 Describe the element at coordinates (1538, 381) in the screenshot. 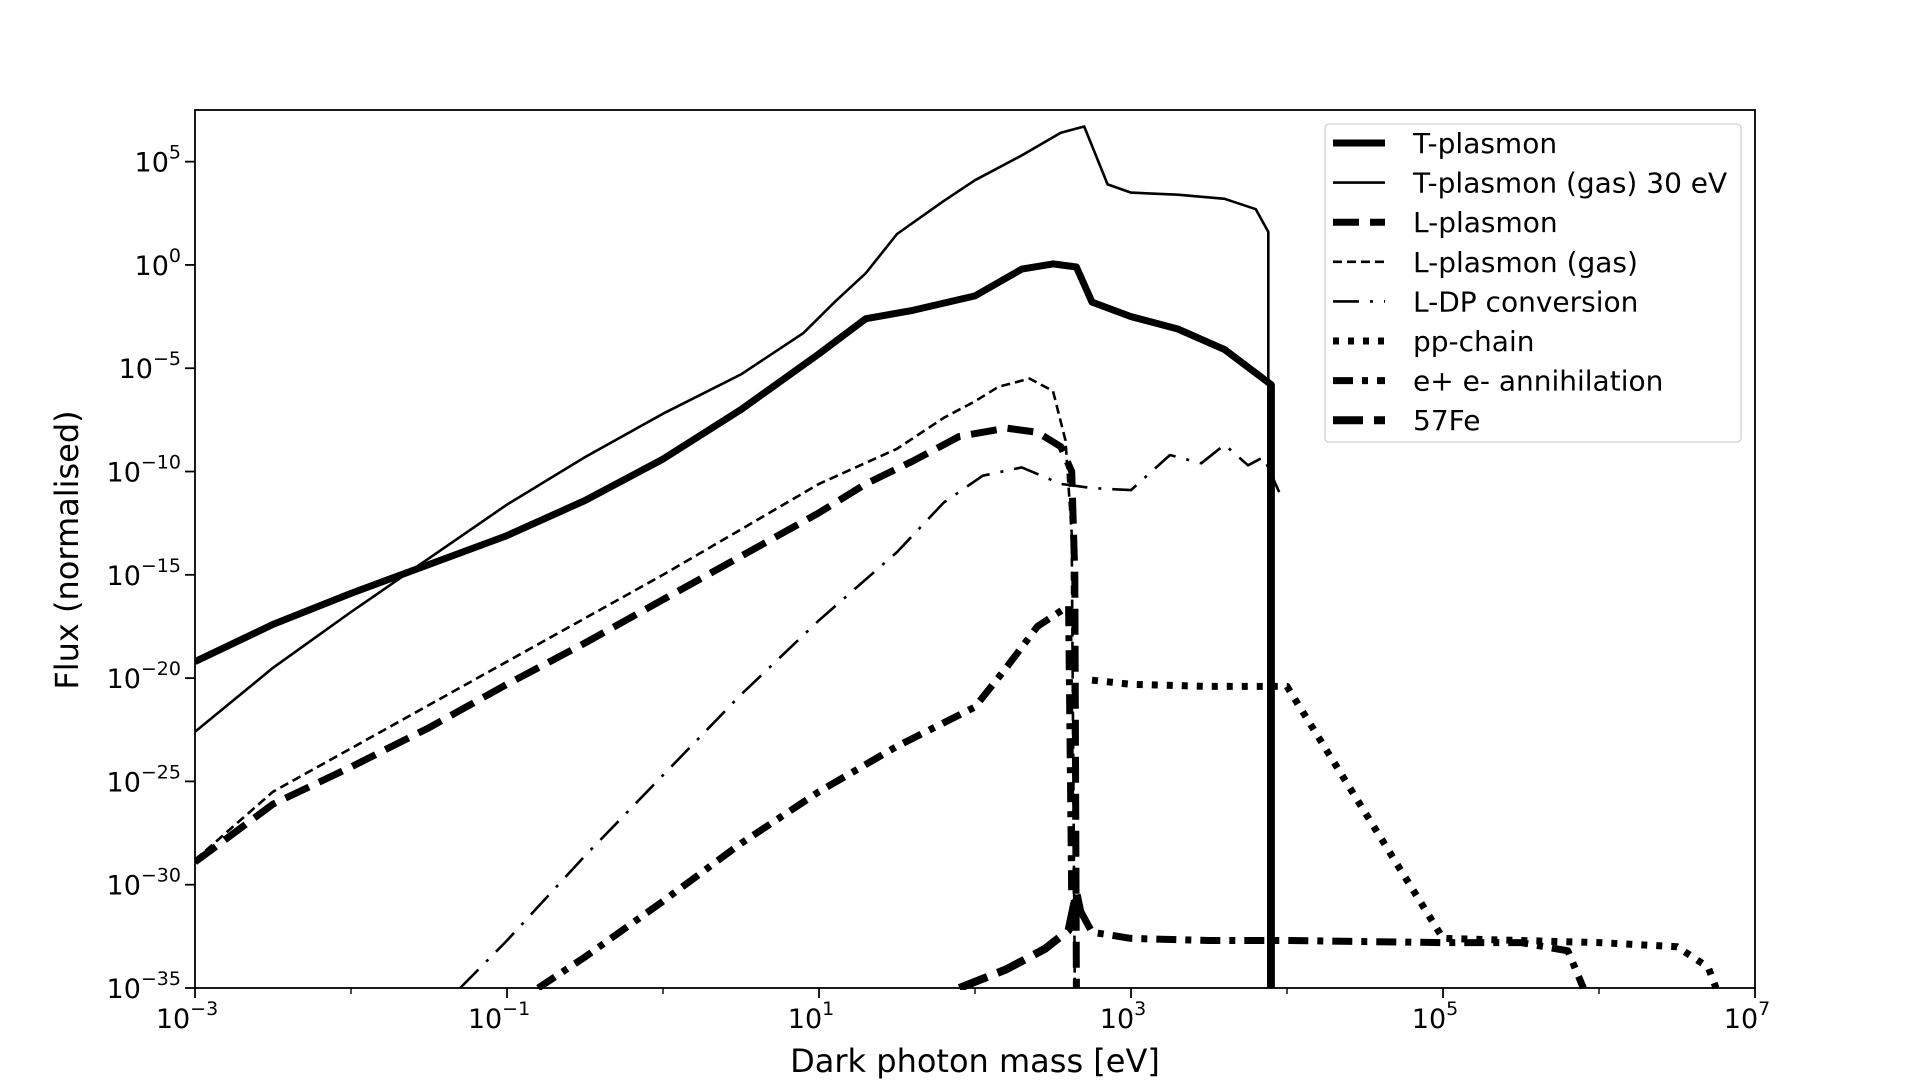

I see `legend-label: e+ e- annihilation` at that location.